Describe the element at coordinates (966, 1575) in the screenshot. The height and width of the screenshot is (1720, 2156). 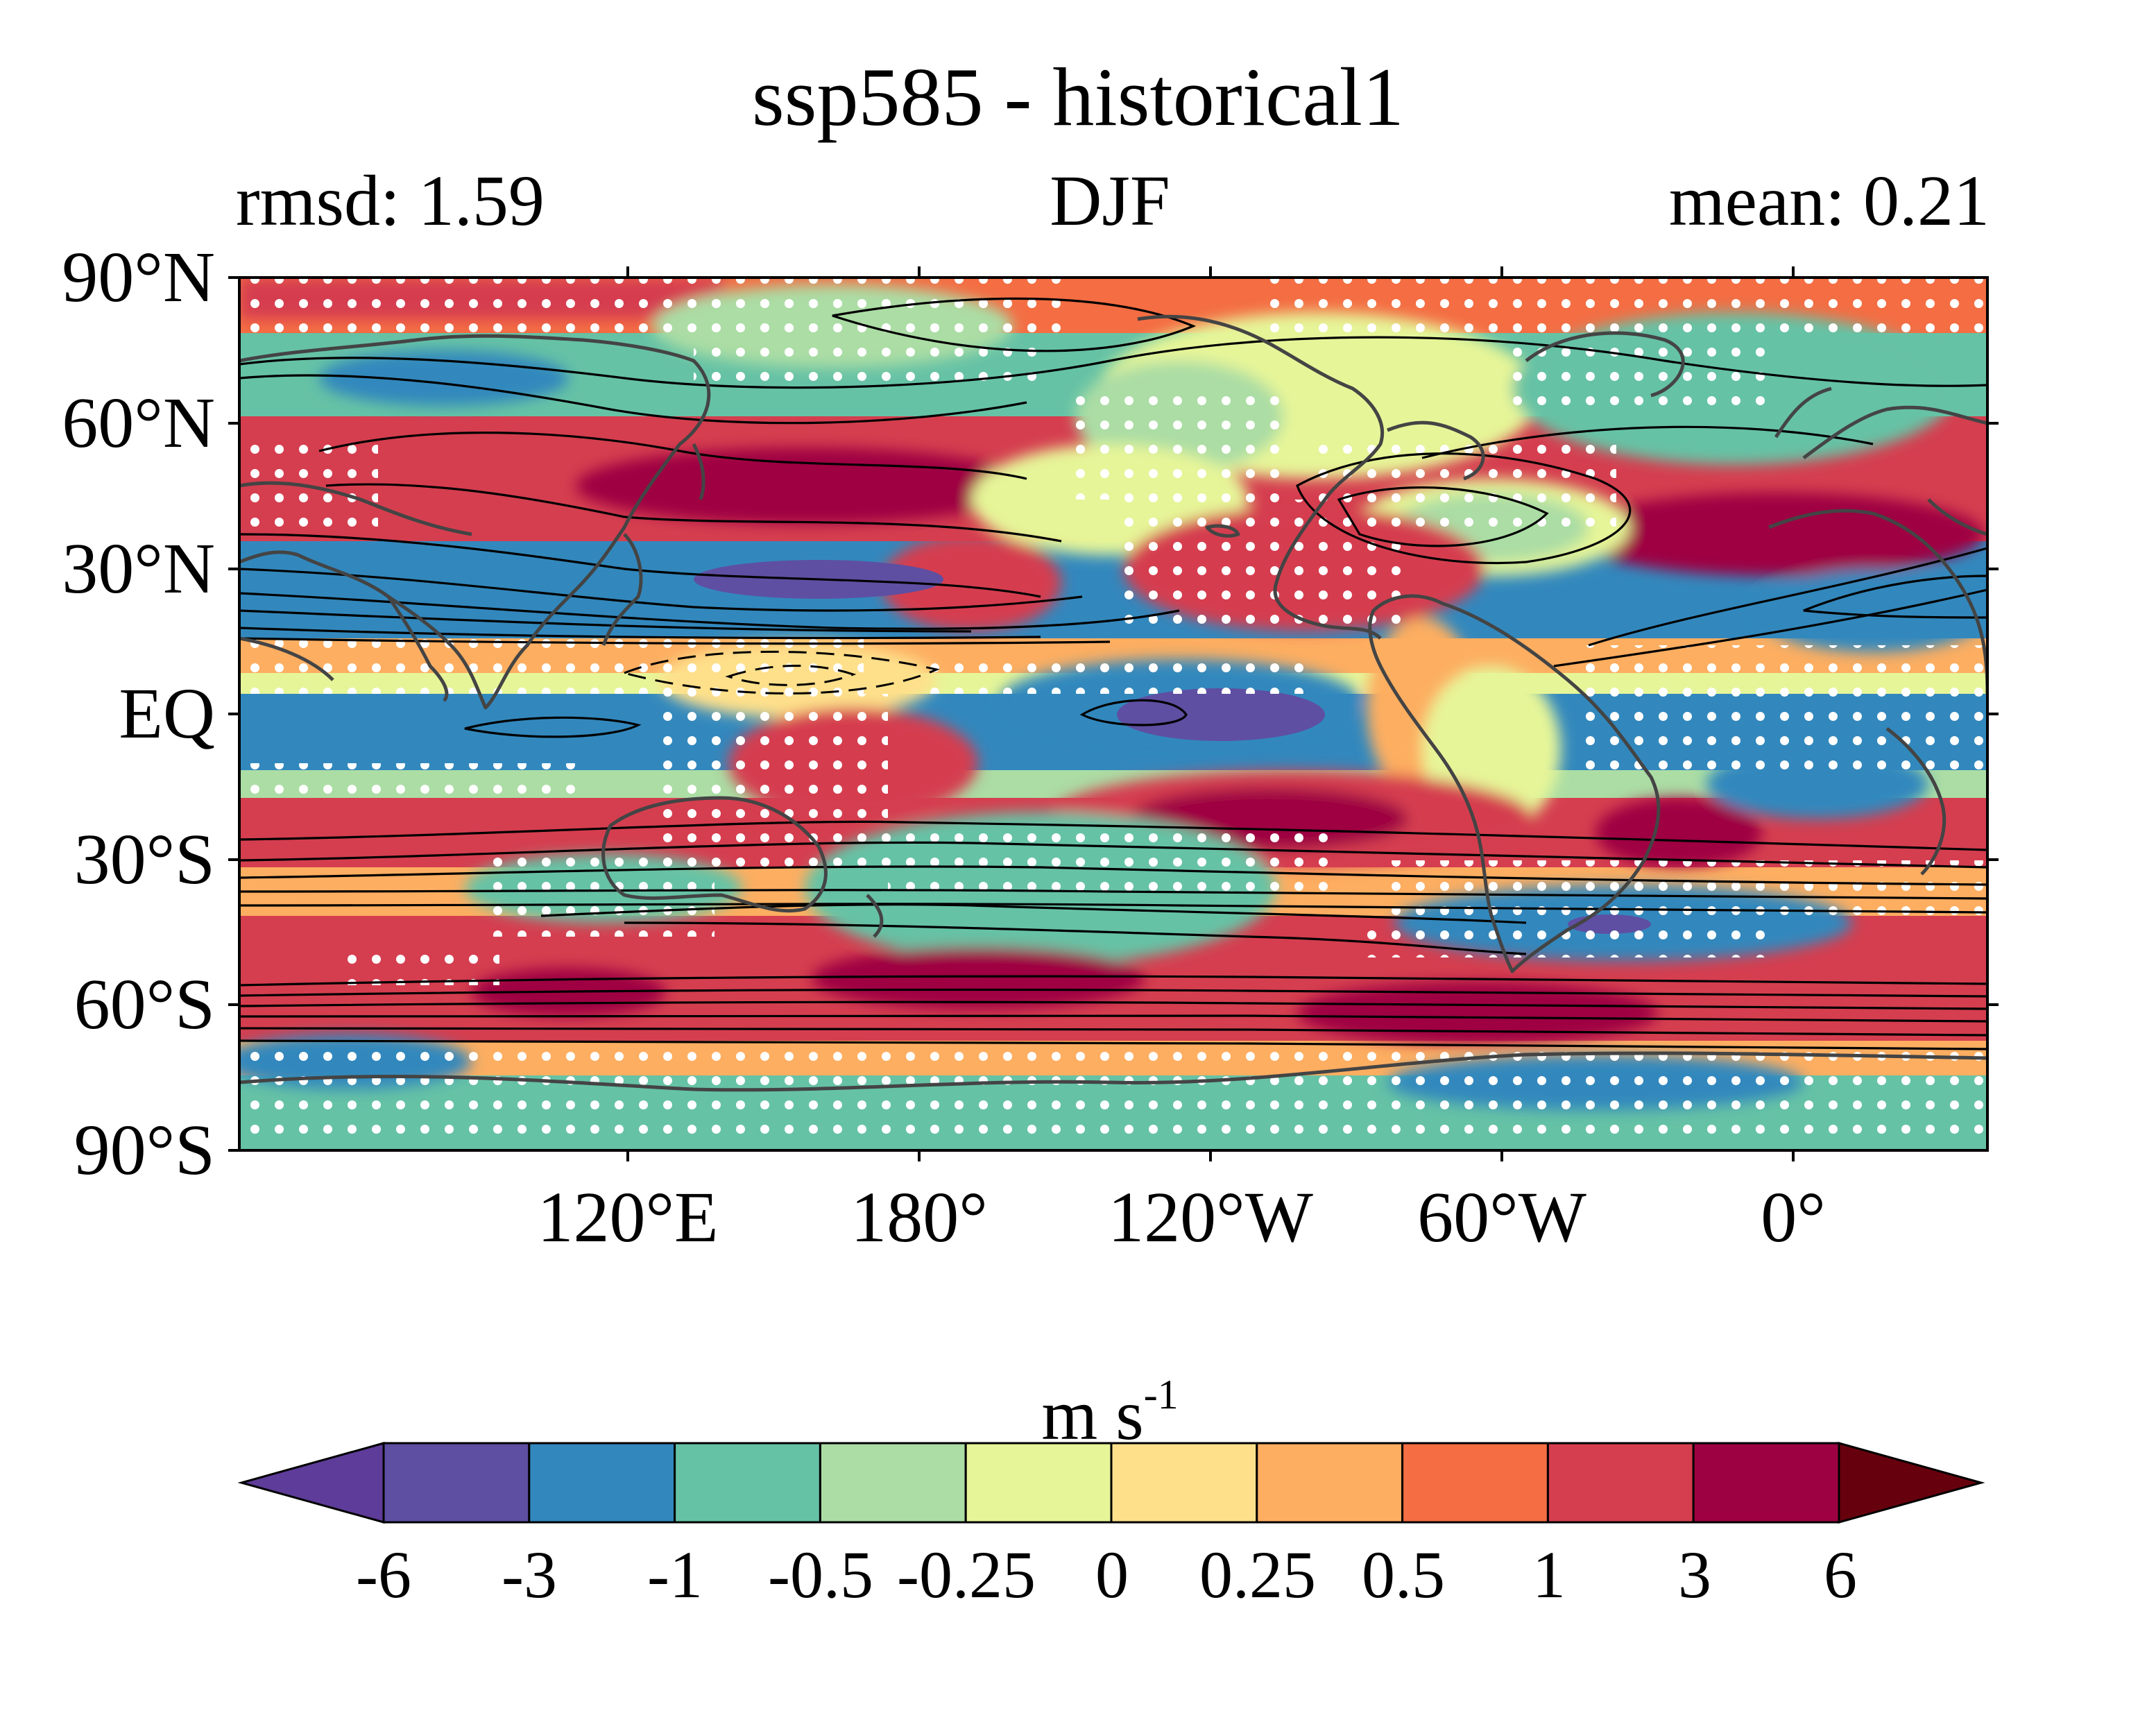
I see `colorbar-tick-label: -0.25` at that location.